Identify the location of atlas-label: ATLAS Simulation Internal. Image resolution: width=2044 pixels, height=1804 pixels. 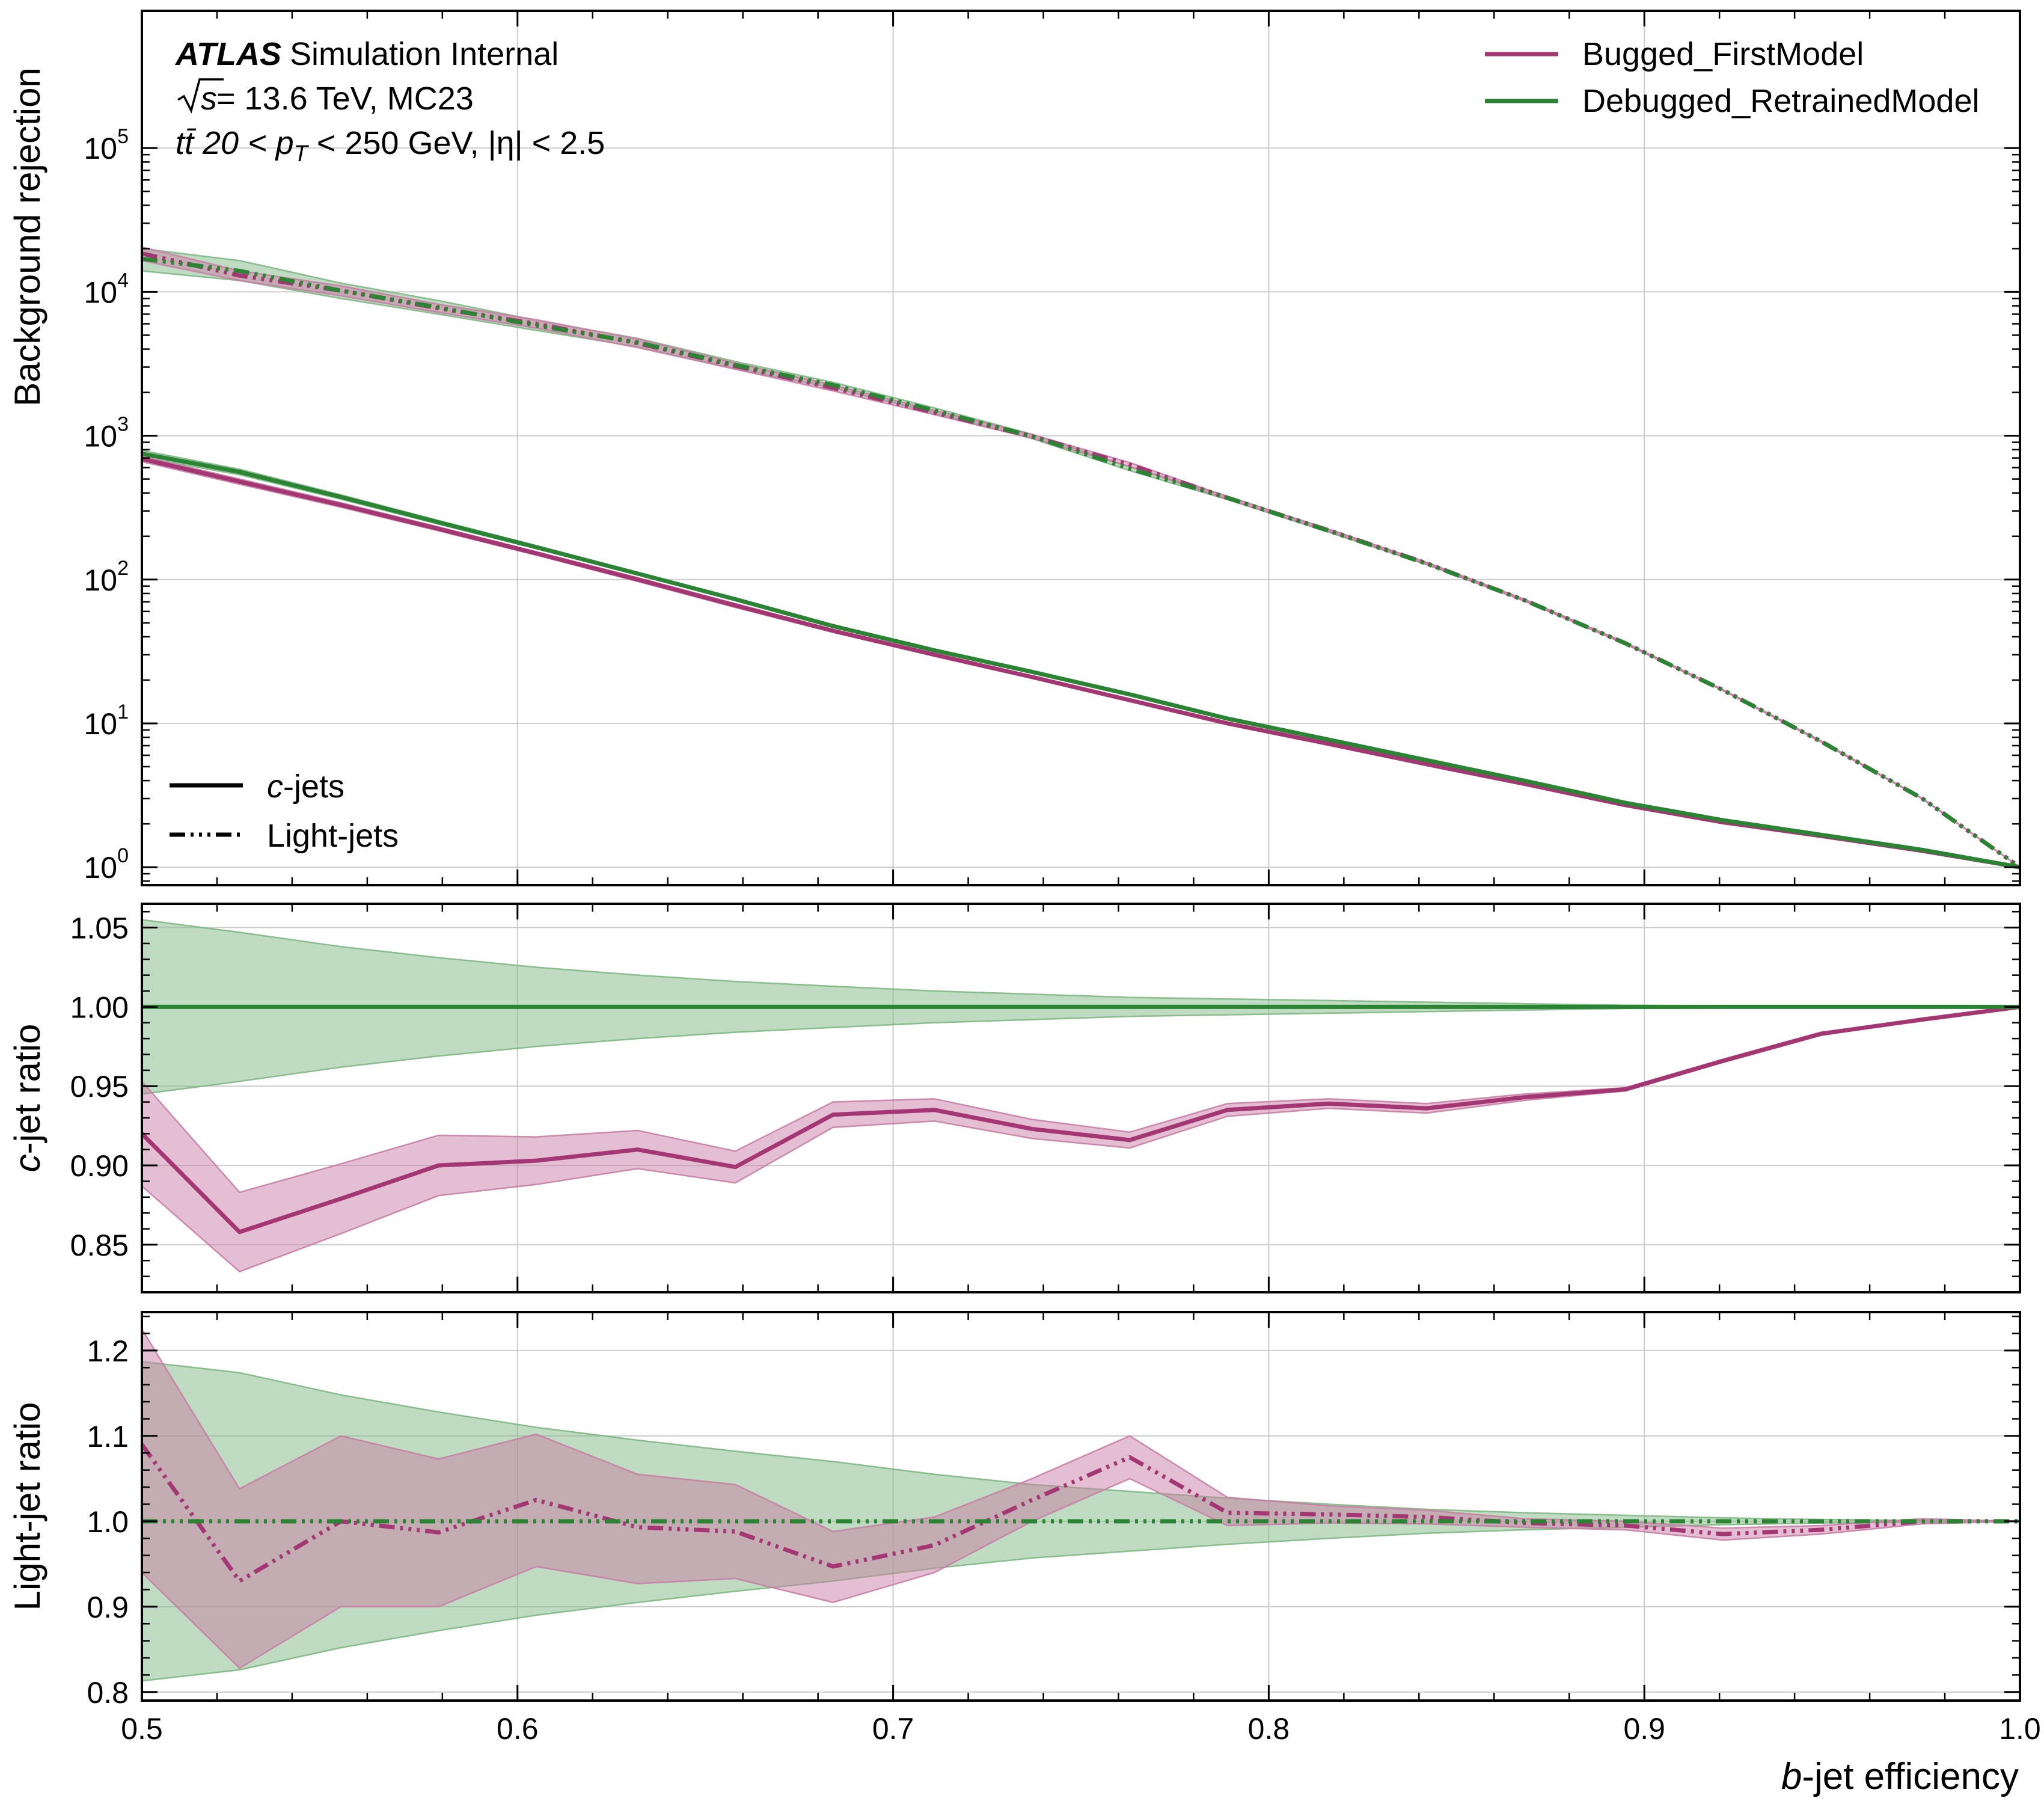
(366, 54).